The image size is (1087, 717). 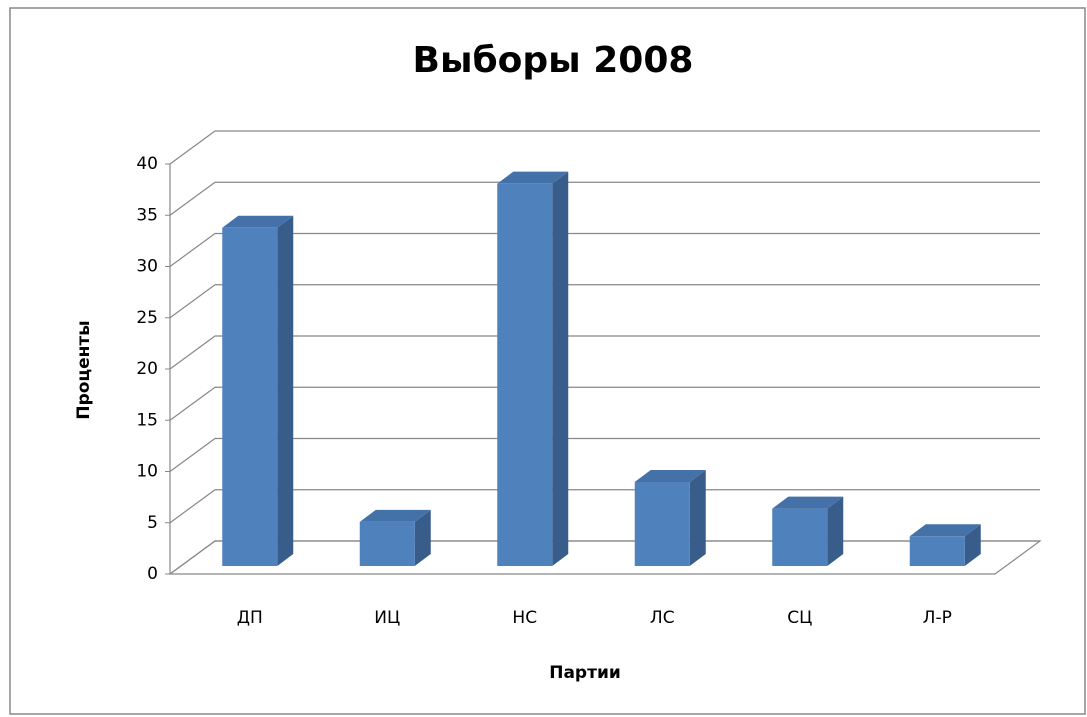 What do you see at coordinates (147, 369) in the screenshot?
I see `y-tick-label: 20` at bounding box center [147, 369].